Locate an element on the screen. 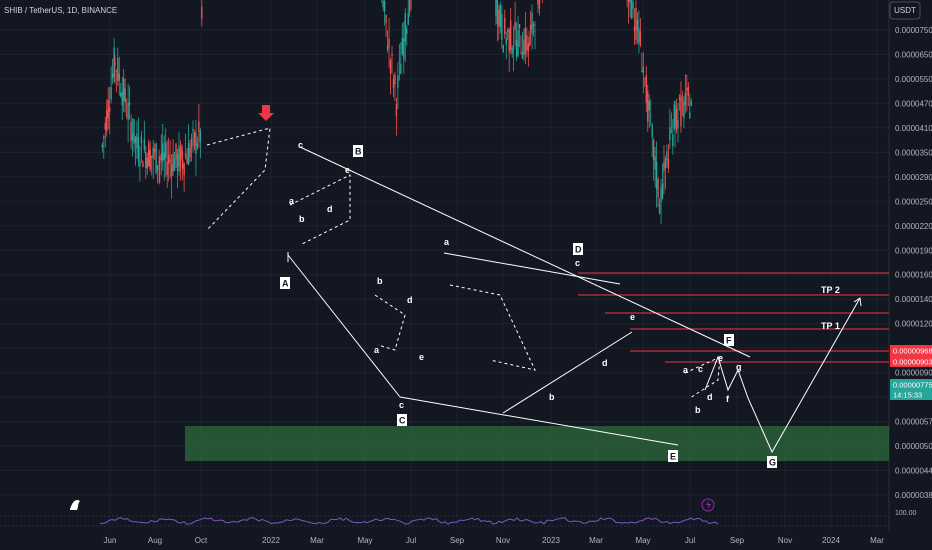 This screenshot has width=932, height=550. lightning-icon is located at coordinates (708, 505).